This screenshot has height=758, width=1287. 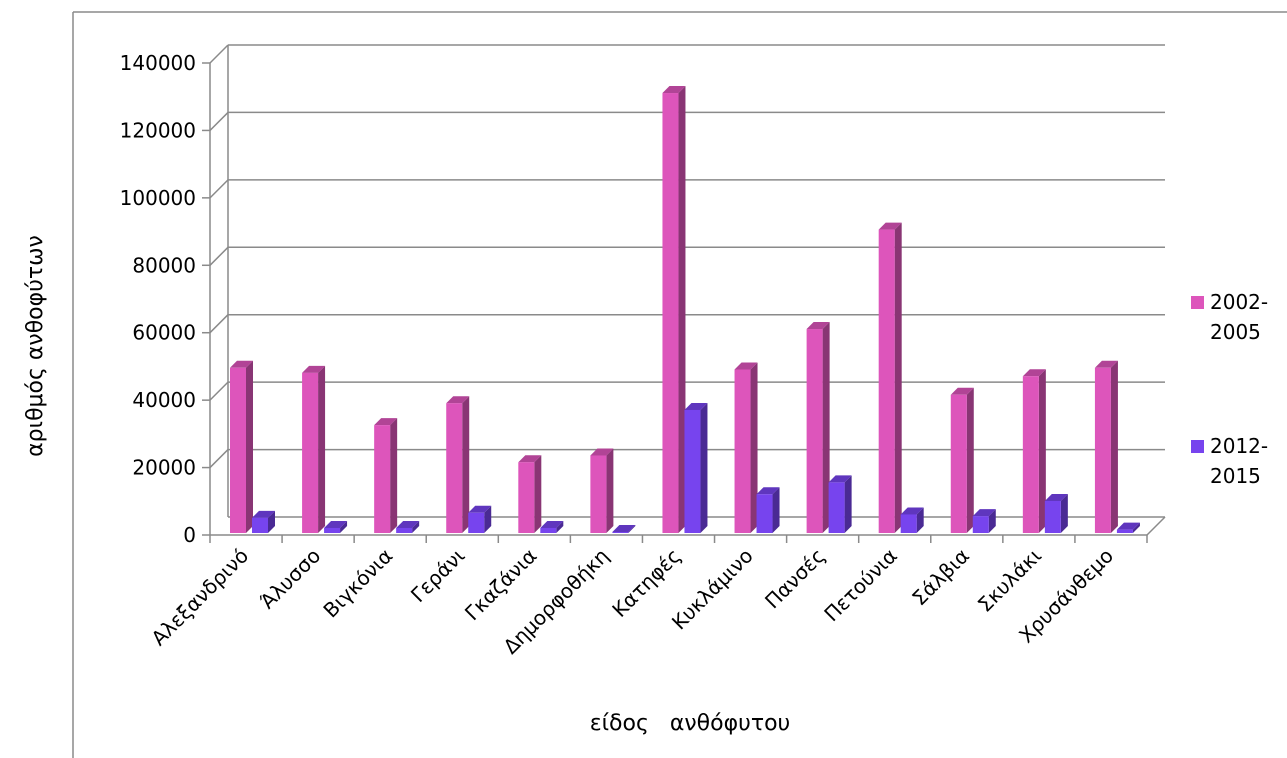 I want to click on x-axis-title: είδος ανθόφυτου, so click(x=690, y=723).